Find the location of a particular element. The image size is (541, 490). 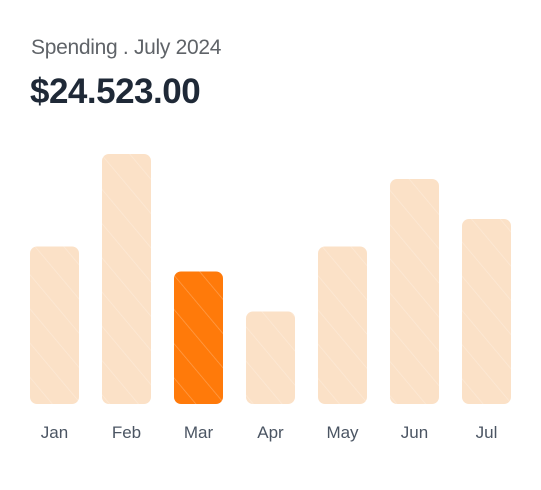

bar-hatch-apr is located at coordinates (270, 357).